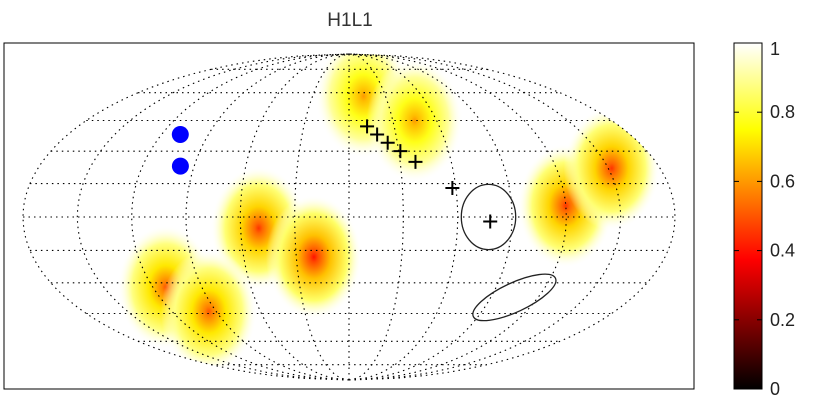  Describe the element at coordinates (180, 150) in the screenshot. I see `blue-point-layer` at that location.